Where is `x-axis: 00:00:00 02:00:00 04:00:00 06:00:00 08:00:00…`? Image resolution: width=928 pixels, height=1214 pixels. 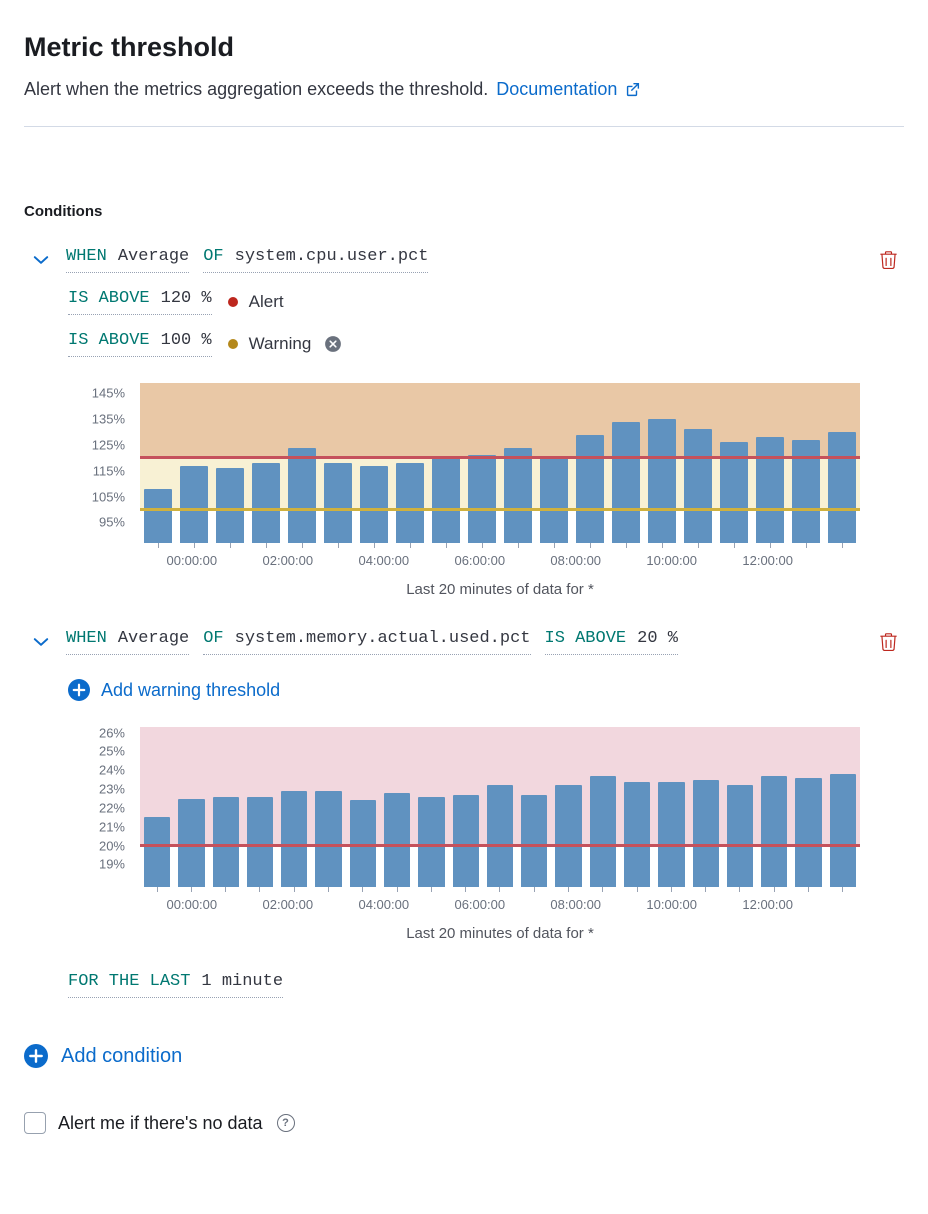 x-axis: 00:00:00 02:00:00 04:00:00 06:00:00 08:00:00… is located at coordinates (500, 901).